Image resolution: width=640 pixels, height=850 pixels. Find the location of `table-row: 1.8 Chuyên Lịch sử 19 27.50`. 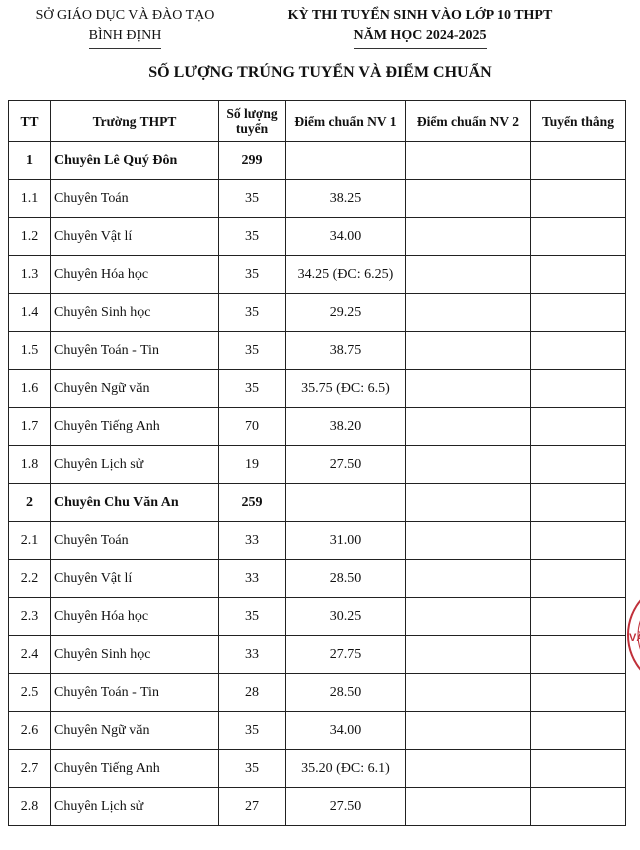

table-row: 1.8 Chuyên Lịch sử 19 27.50 is located at coordinates (317, 464).